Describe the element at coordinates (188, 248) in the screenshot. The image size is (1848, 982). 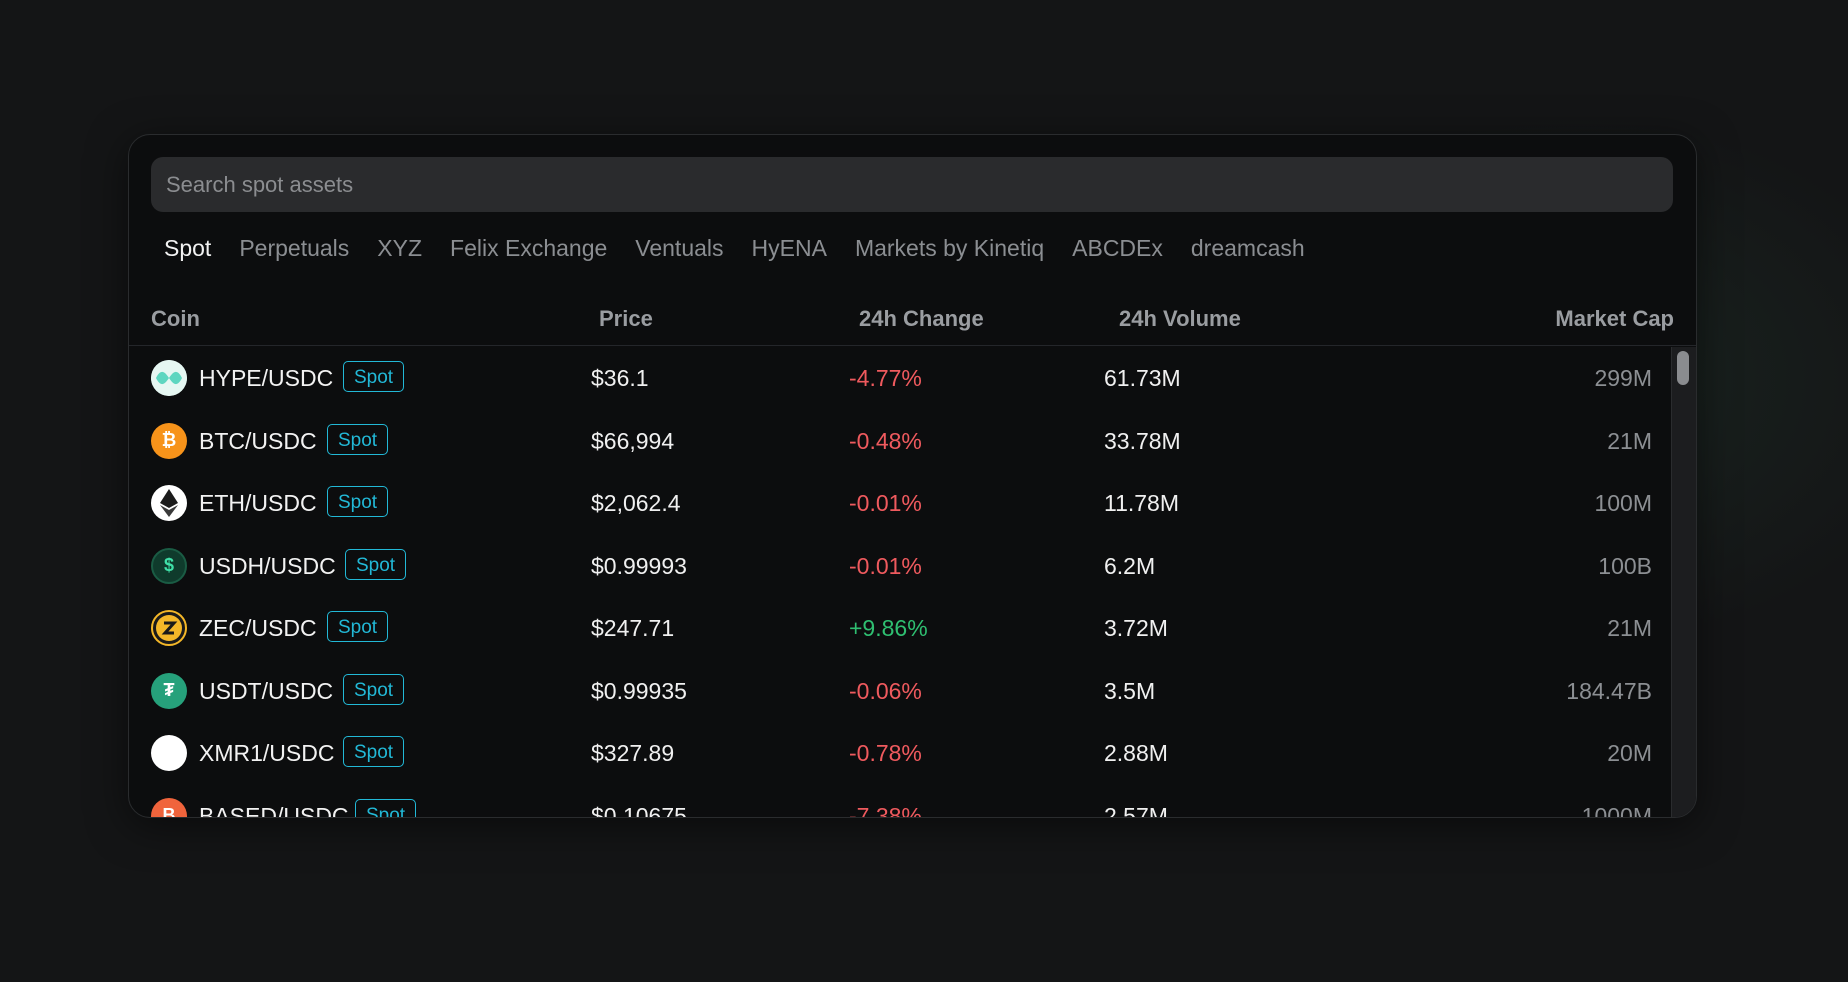
I see `tab-spot: Spot` at that location.